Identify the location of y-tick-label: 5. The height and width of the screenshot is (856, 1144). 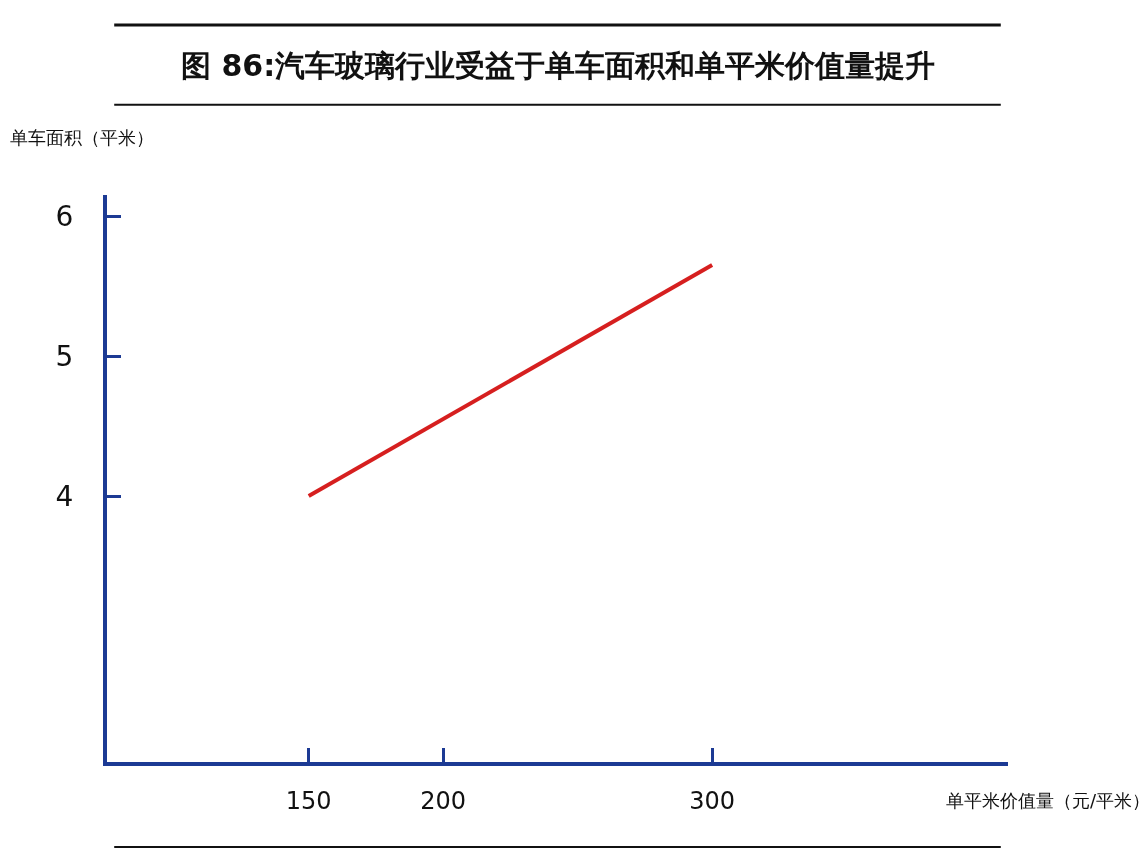
(64, 356).